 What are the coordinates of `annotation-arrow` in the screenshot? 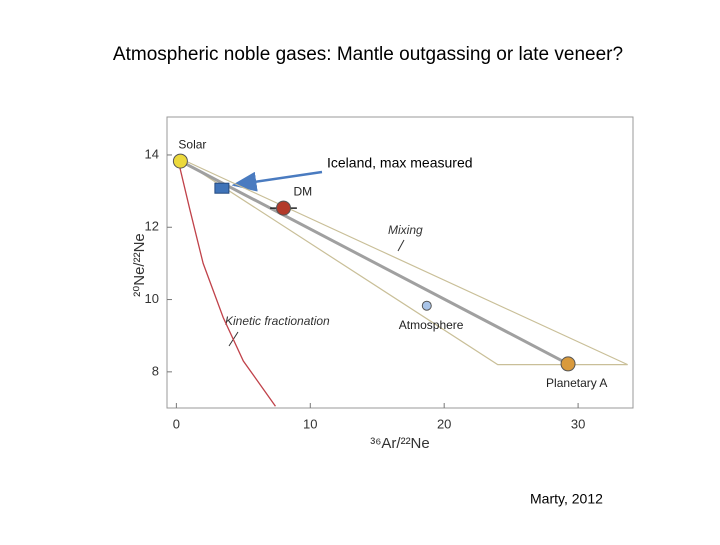 It's located at (277, 181).